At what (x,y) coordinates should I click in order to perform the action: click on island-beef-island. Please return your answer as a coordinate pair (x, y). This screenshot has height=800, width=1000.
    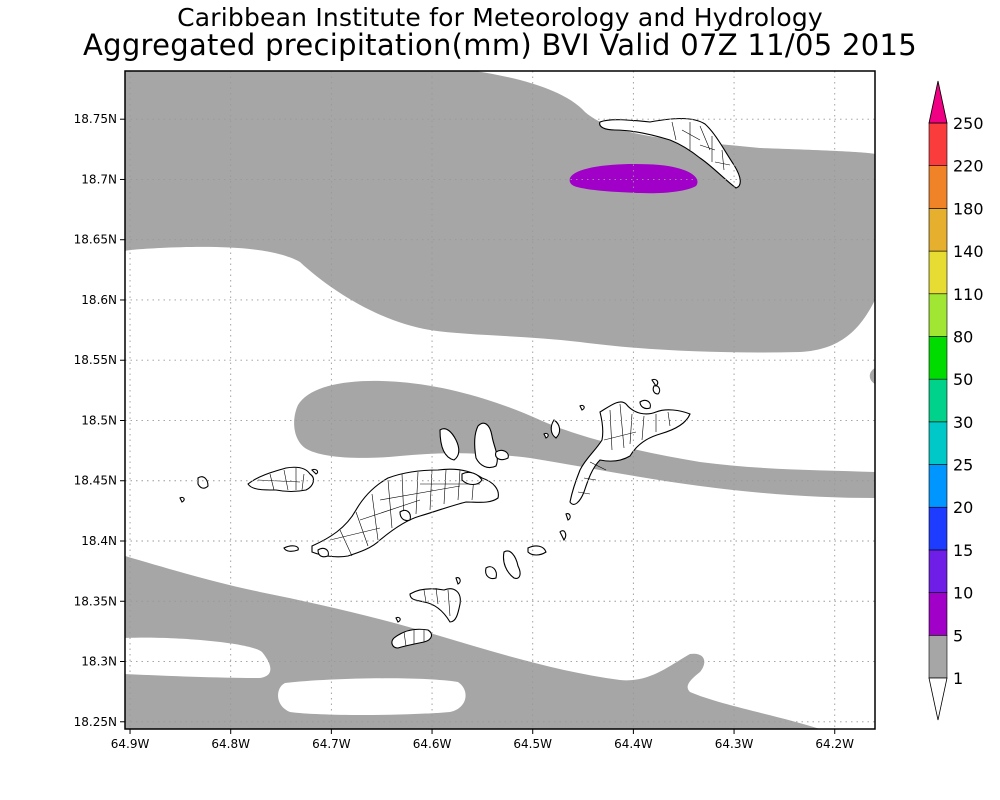
    Looking at the image, I should click on (405, 515).